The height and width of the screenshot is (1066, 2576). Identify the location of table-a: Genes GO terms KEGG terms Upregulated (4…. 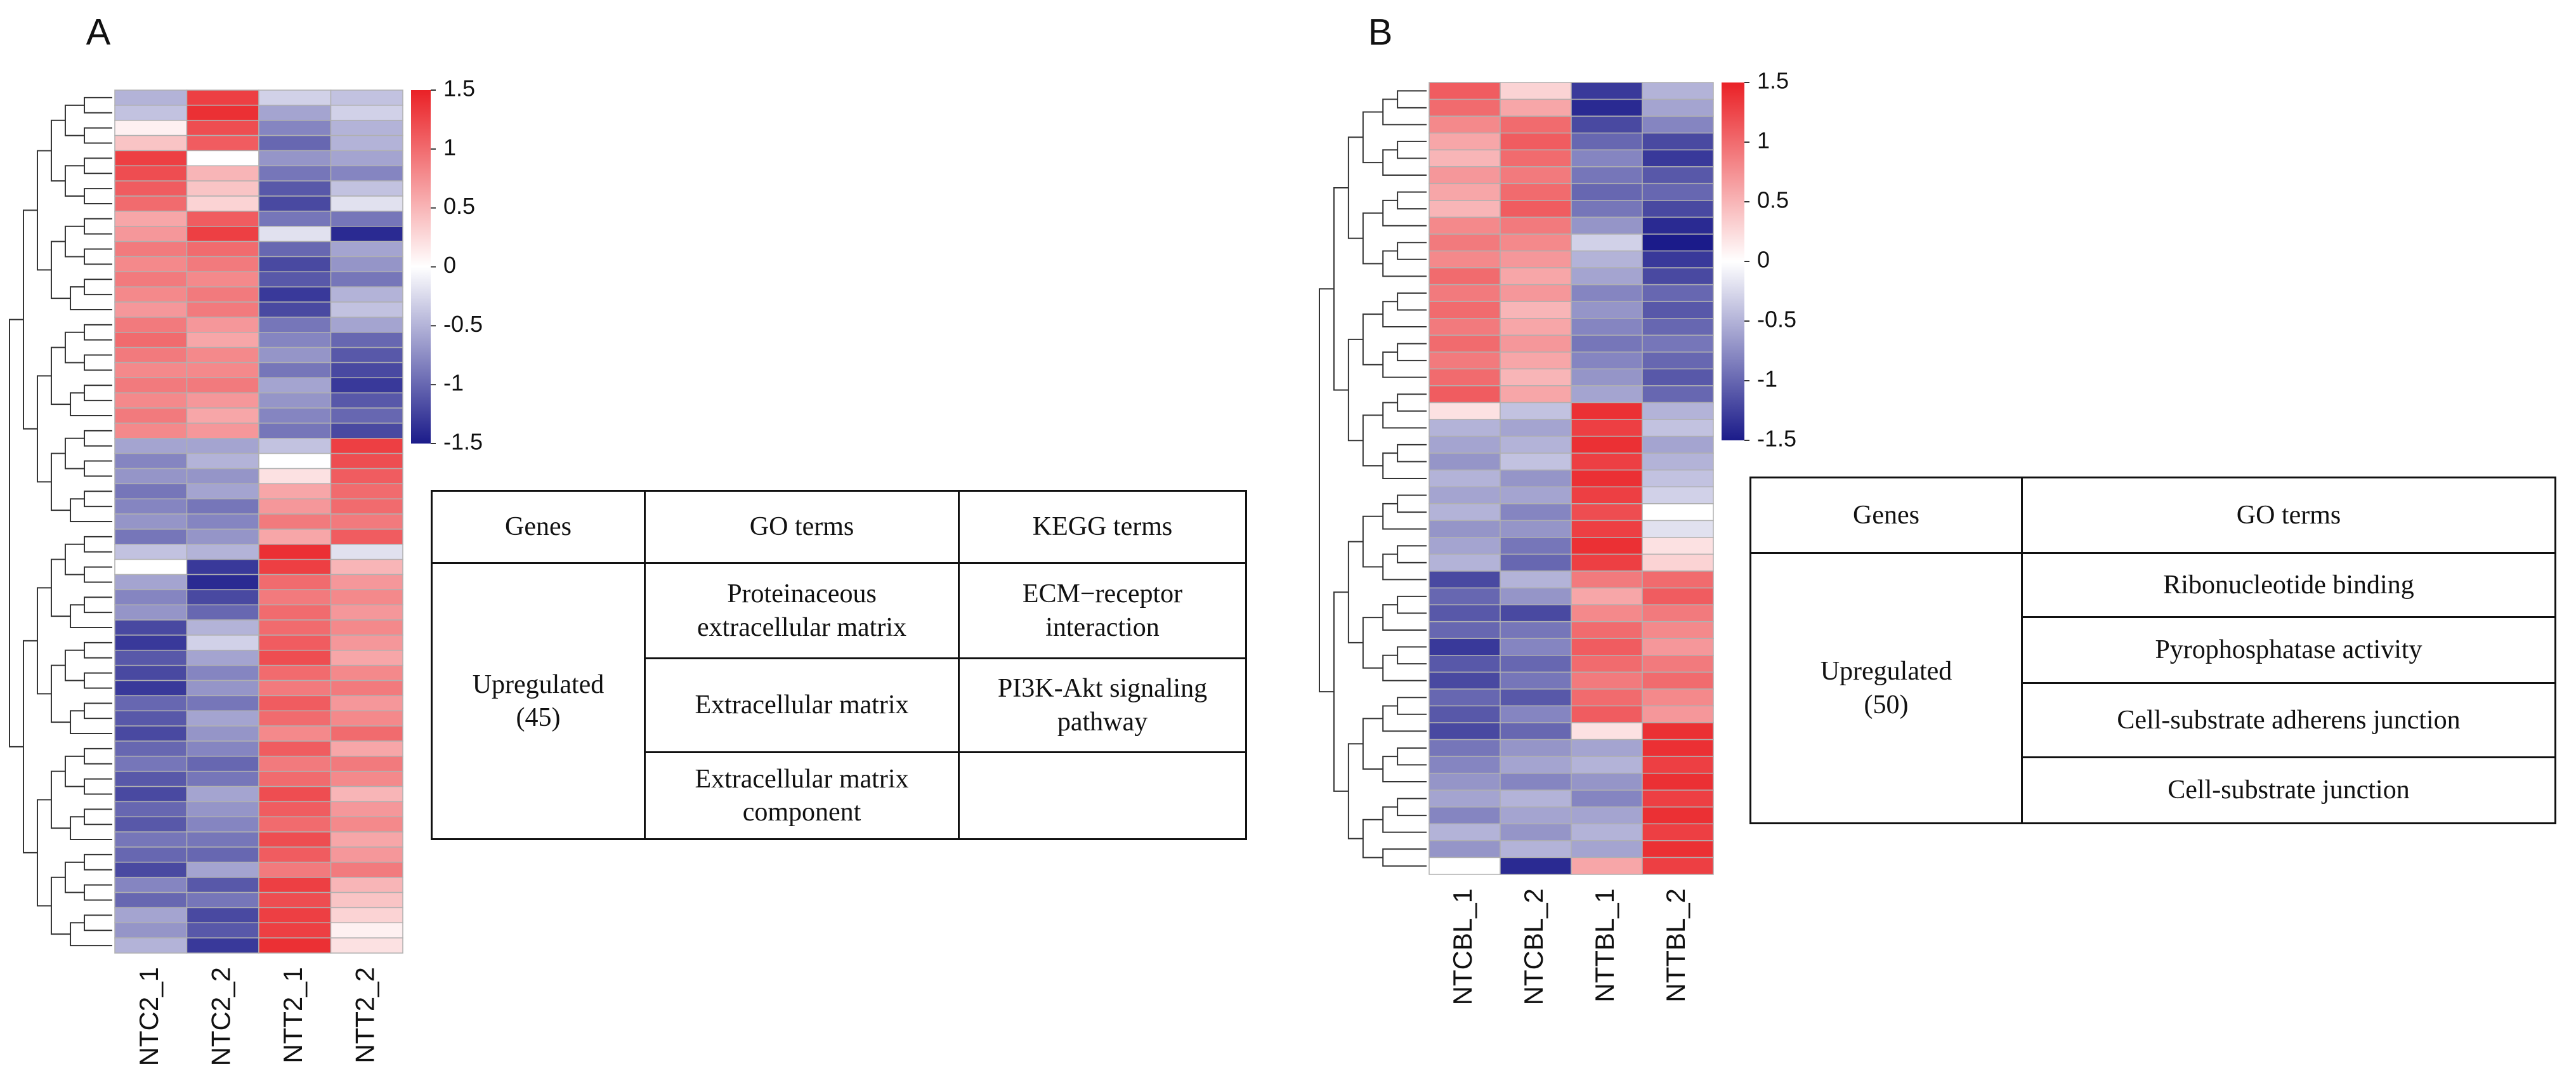
(839, 665).